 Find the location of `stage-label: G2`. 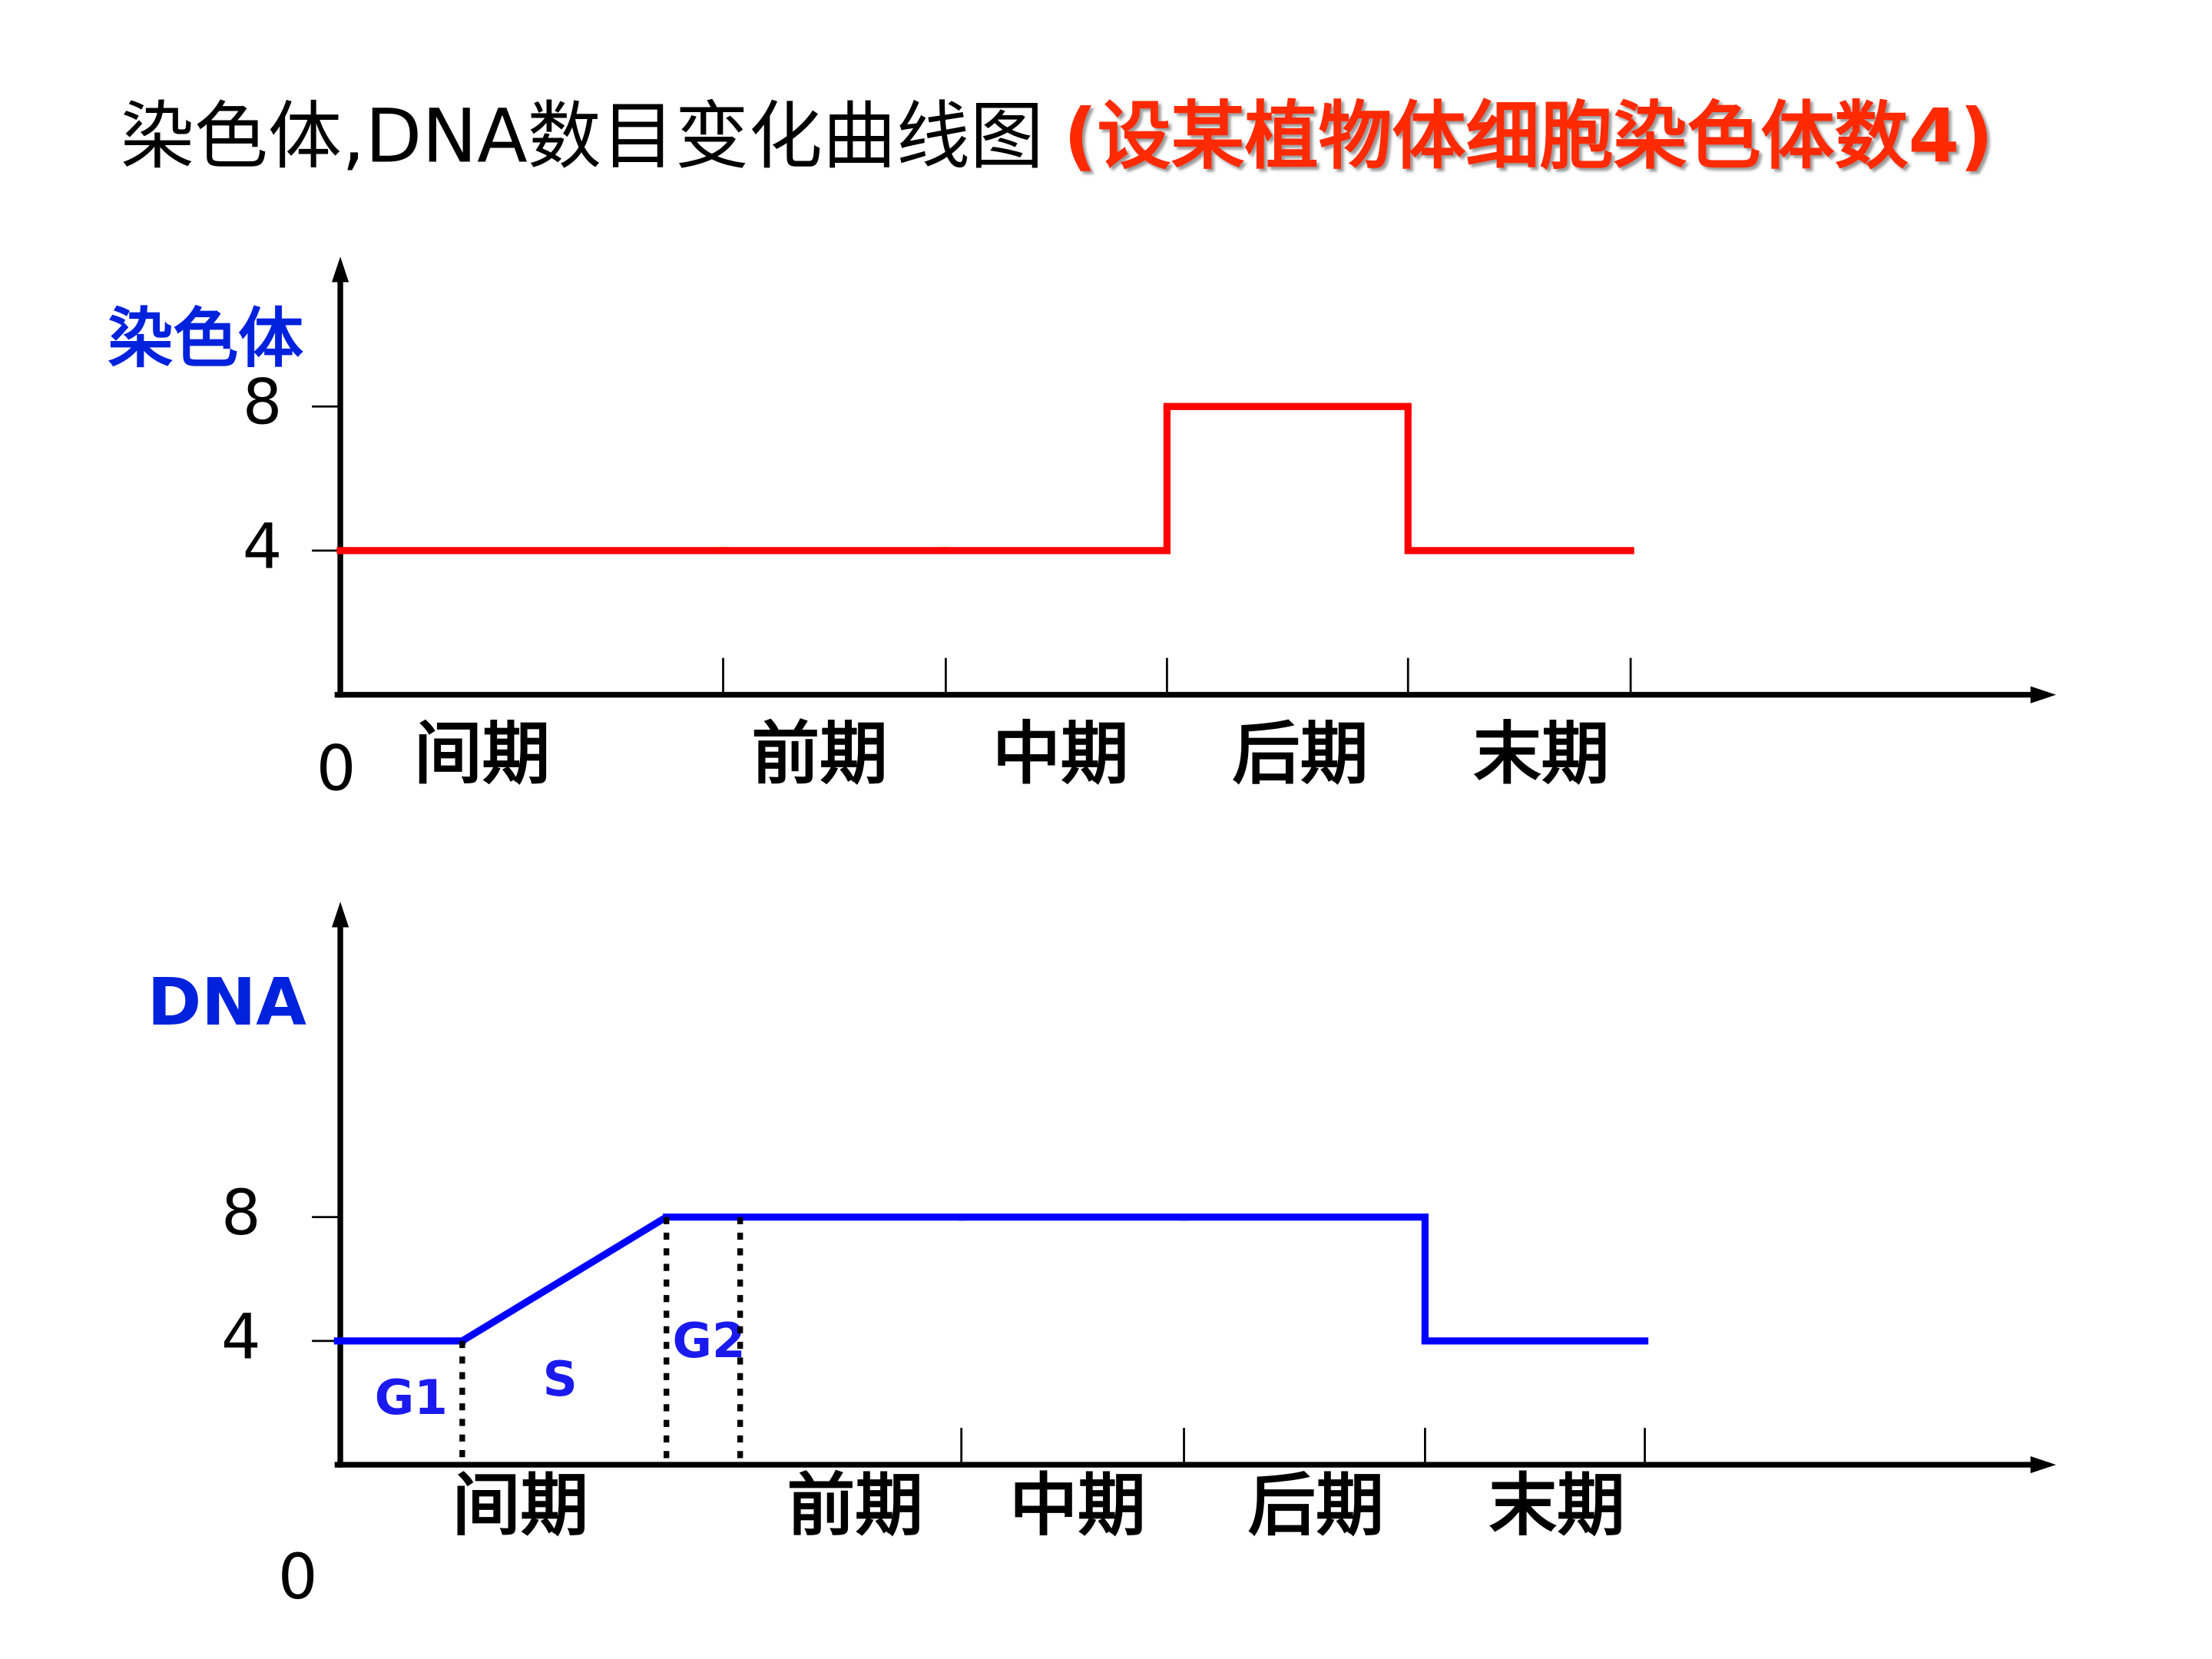

stage-label: G2 is located at coordinates (708, 1341).